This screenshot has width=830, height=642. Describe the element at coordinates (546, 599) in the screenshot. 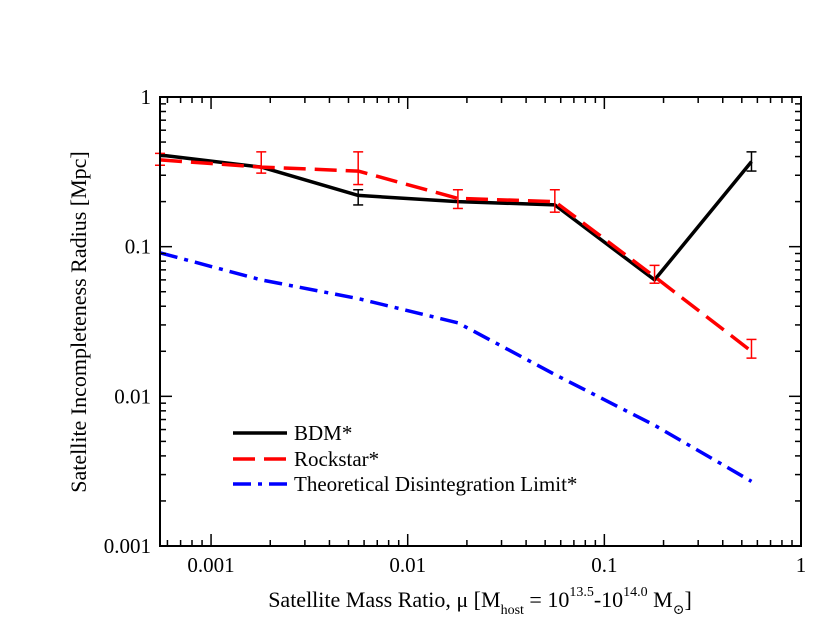

I see `x-axis-label-middle-1: = 10` at that location.